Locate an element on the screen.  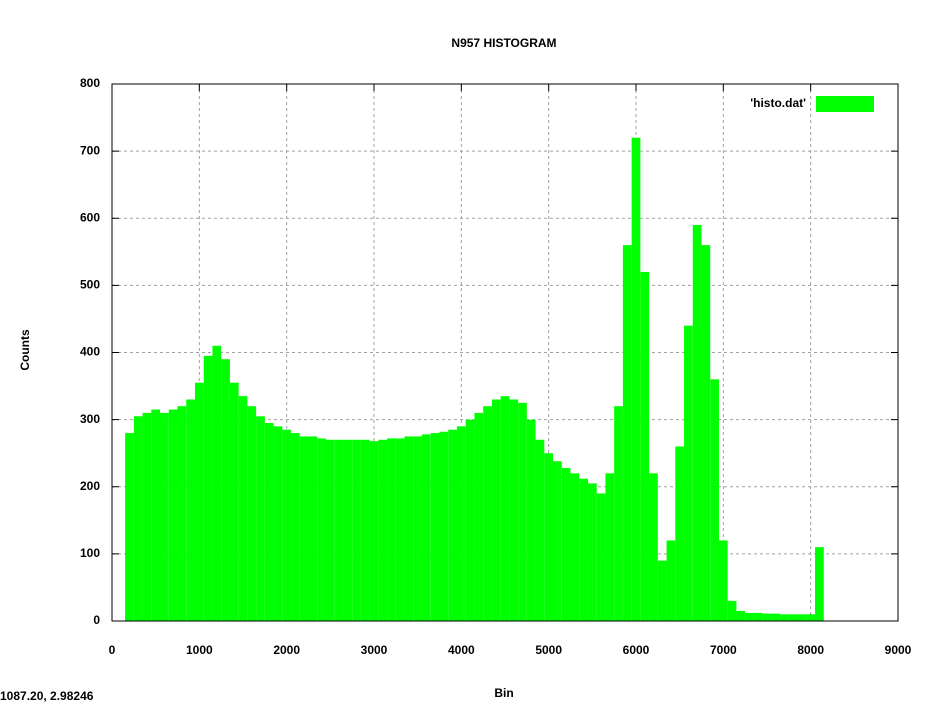
x-tick-label: 1000 is located at coordinates (199, 650).